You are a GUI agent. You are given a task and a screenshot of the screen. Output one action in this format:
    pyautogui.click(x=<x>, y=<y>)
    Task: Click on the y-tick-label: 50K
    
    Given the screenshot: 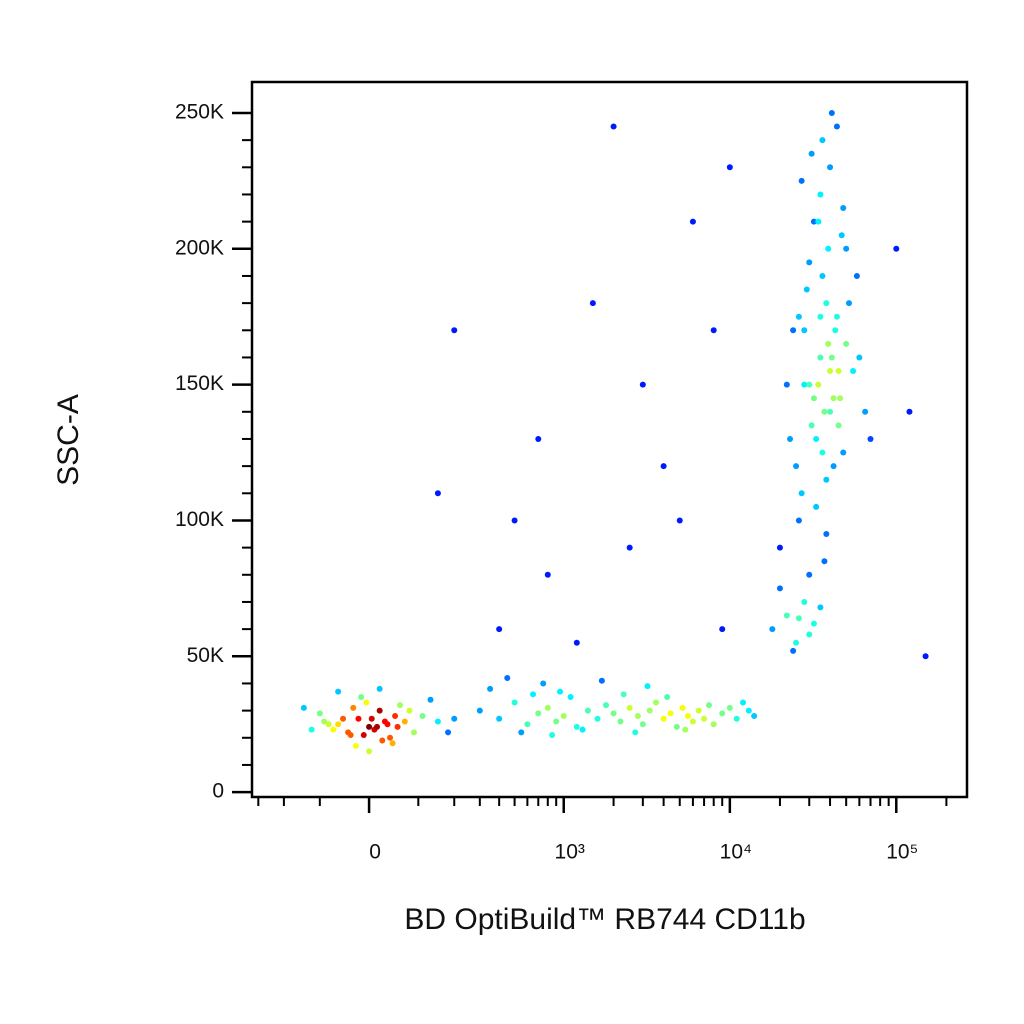 What is the action you would take?
    pyautogui.click(x=205, y=655)
    